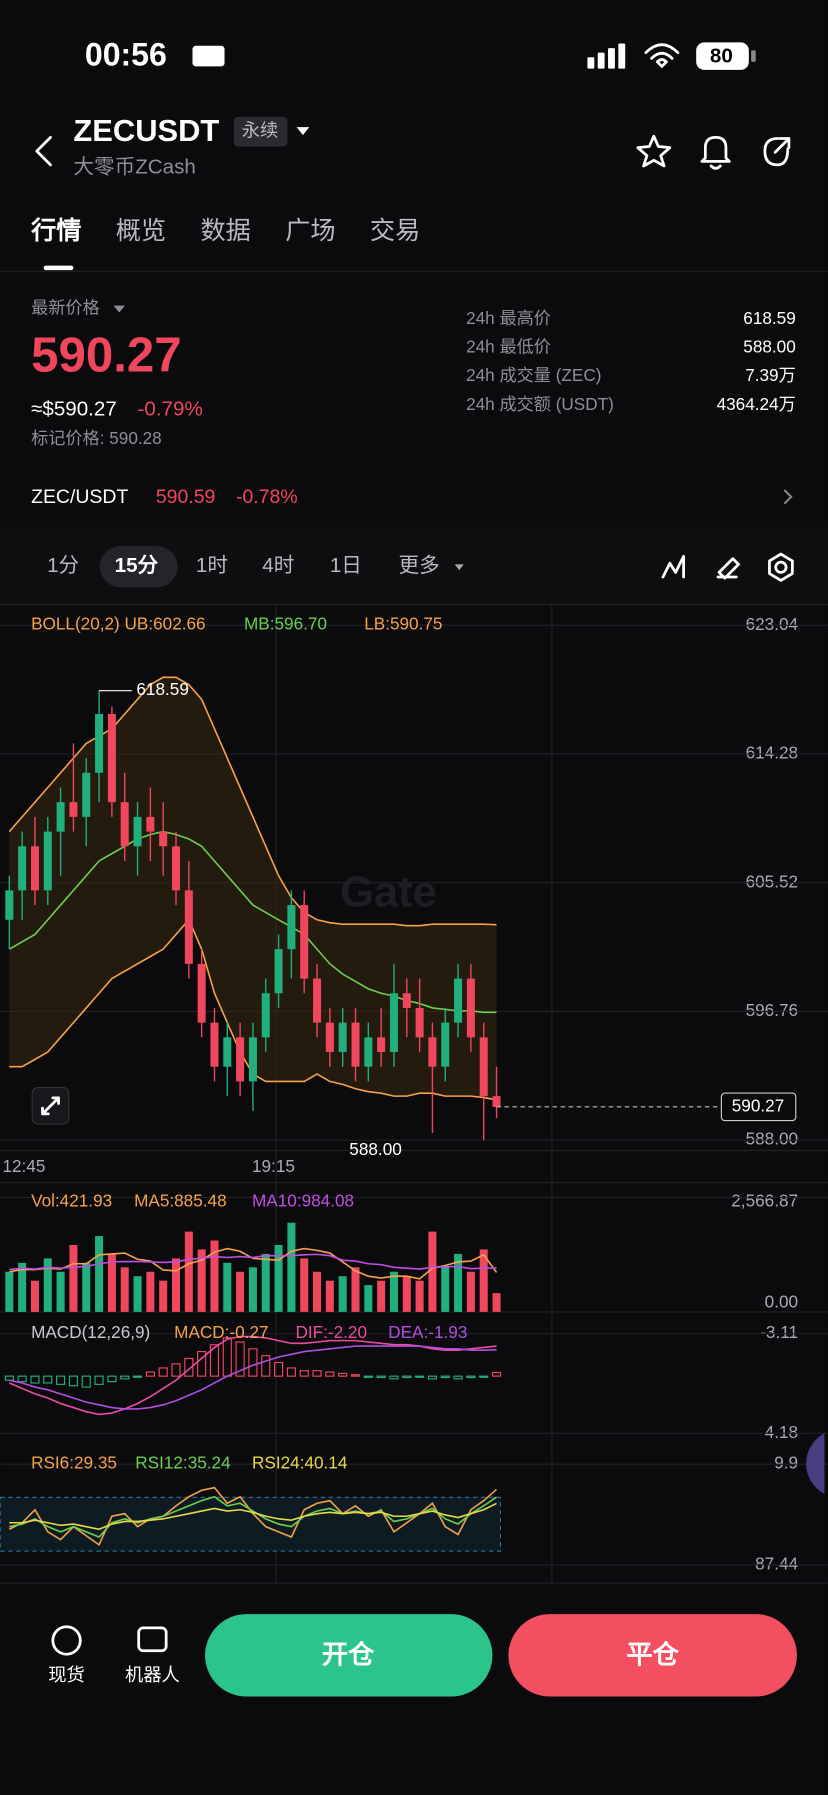 The width and height of the screenshot is (828, 1795). What do you see at coordinates (66, 1640) in the screenshot?
I see `spot-icon` at bounding box center [66, 1640].